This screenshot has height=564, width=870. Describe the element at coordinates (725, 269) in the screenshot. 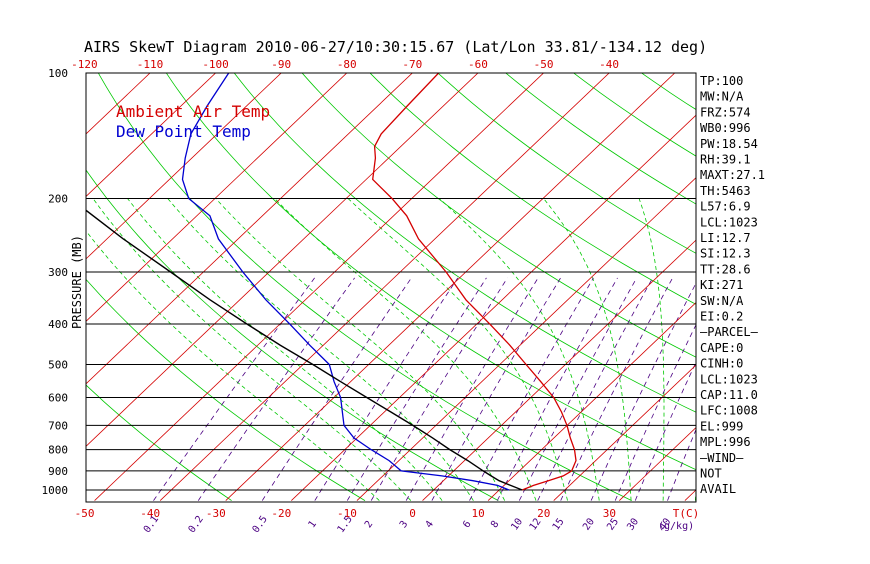

I see `index-entry: TT:28.6` at that location.